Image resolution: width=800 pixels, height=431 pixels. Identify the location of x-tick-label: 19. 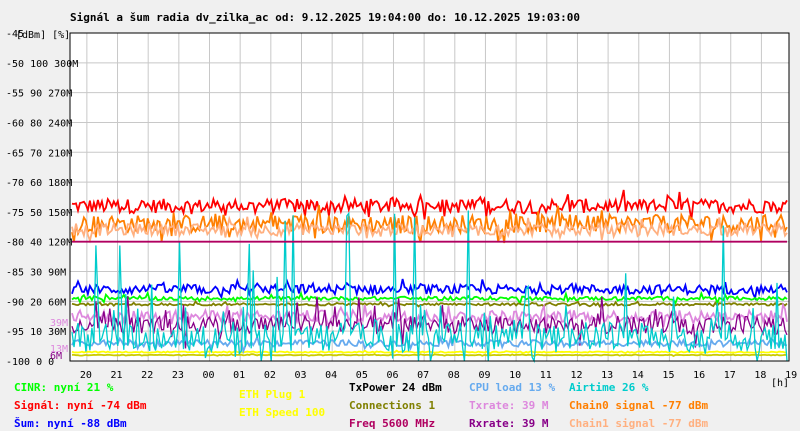
(791, 375).